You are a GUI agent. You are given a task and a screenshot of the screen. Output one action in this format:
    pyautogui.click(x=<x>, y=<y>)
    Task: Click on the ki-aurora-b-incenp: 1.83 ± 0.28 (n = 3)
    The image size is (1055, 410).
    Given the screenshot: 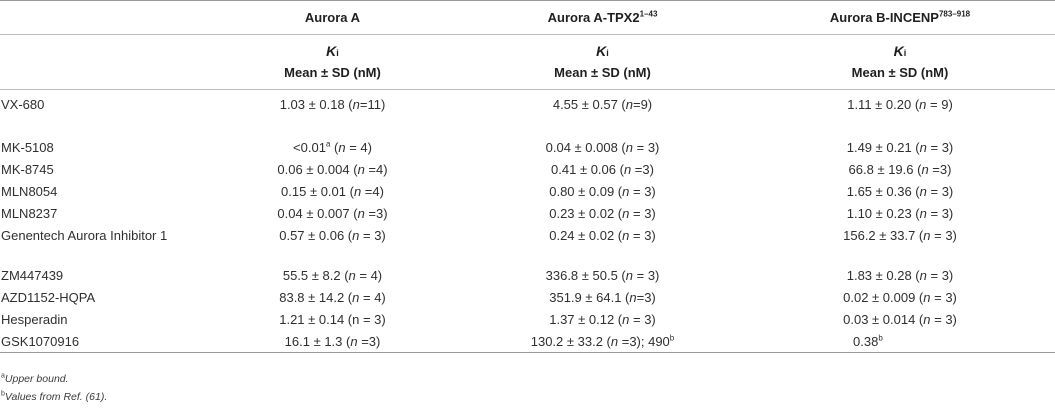 What is the action you would take?
    pyautogui.click(x=900, y=275)
    